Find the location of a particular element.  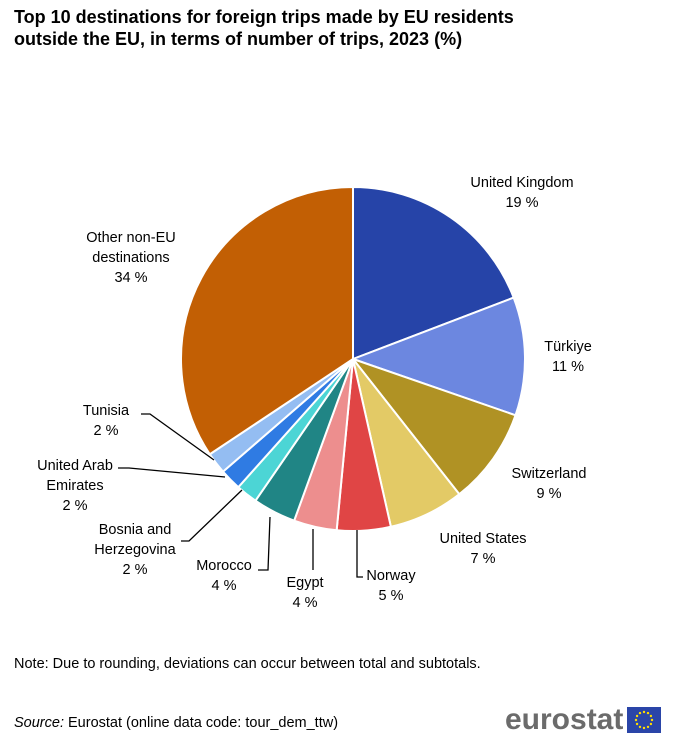

slice-label-united-arab-emirates: Emirates is located at coordinates (74, 486).